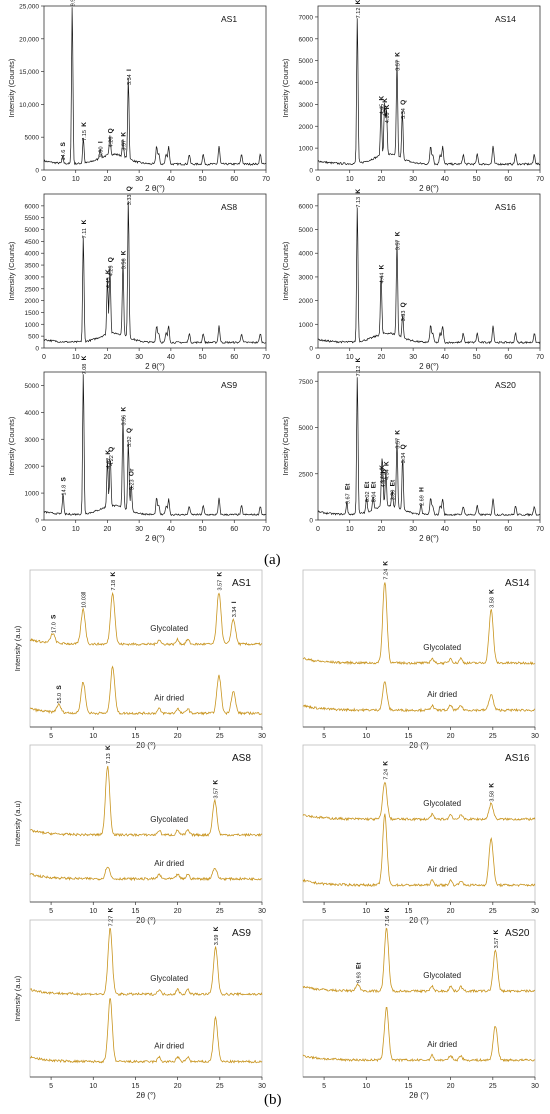  What do you see at coordinates (29, 39) in the screenshot?
I see `y-tick-label: 20,000` at bounding box center [29, 39].